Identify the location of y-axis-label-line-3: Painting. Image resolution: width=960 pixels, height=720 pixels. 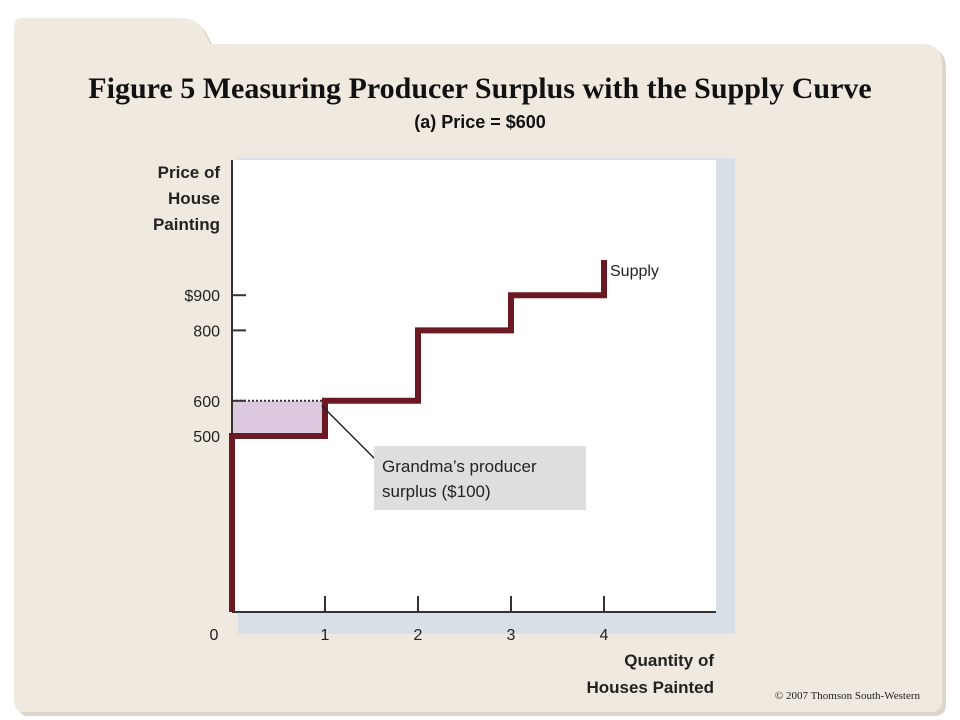
(186, 224).